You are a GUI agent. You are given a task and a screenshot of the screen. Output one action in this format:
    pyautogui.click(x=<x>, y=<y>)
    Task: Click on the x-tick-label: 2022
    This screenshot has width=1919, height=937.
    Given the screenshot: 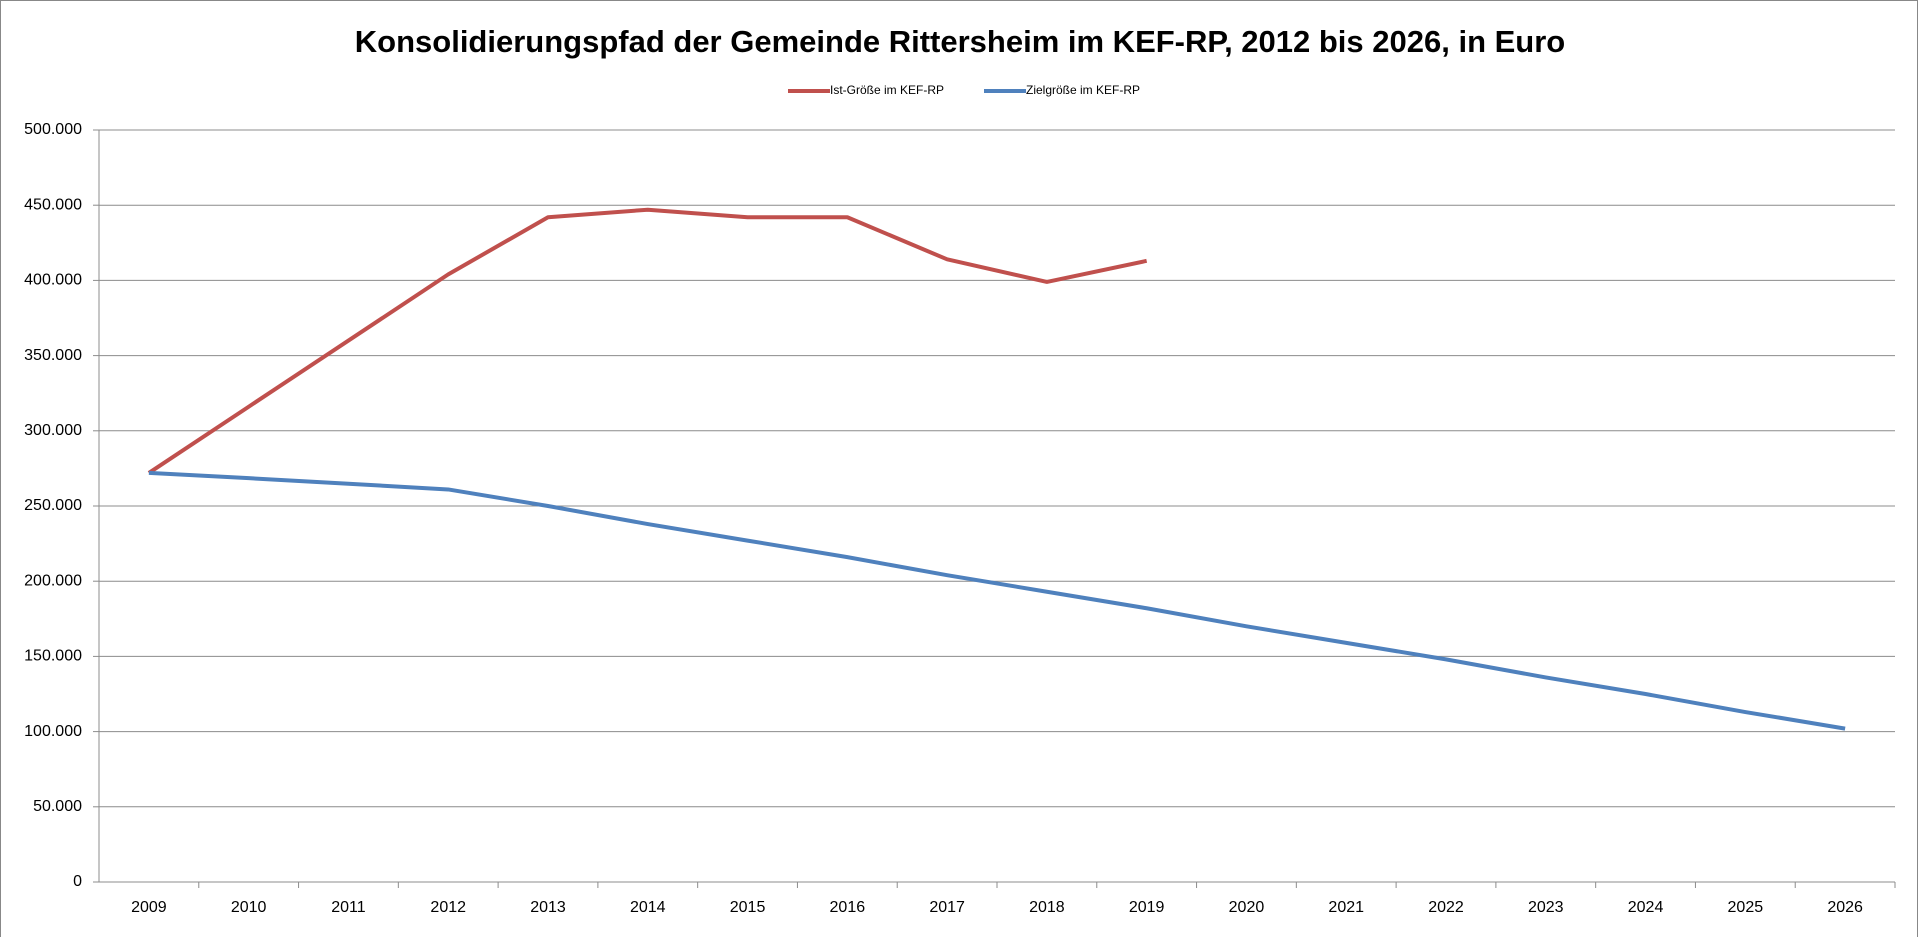 What is the action you would take?
    pyautogui.click(x=1446, y=907)
    